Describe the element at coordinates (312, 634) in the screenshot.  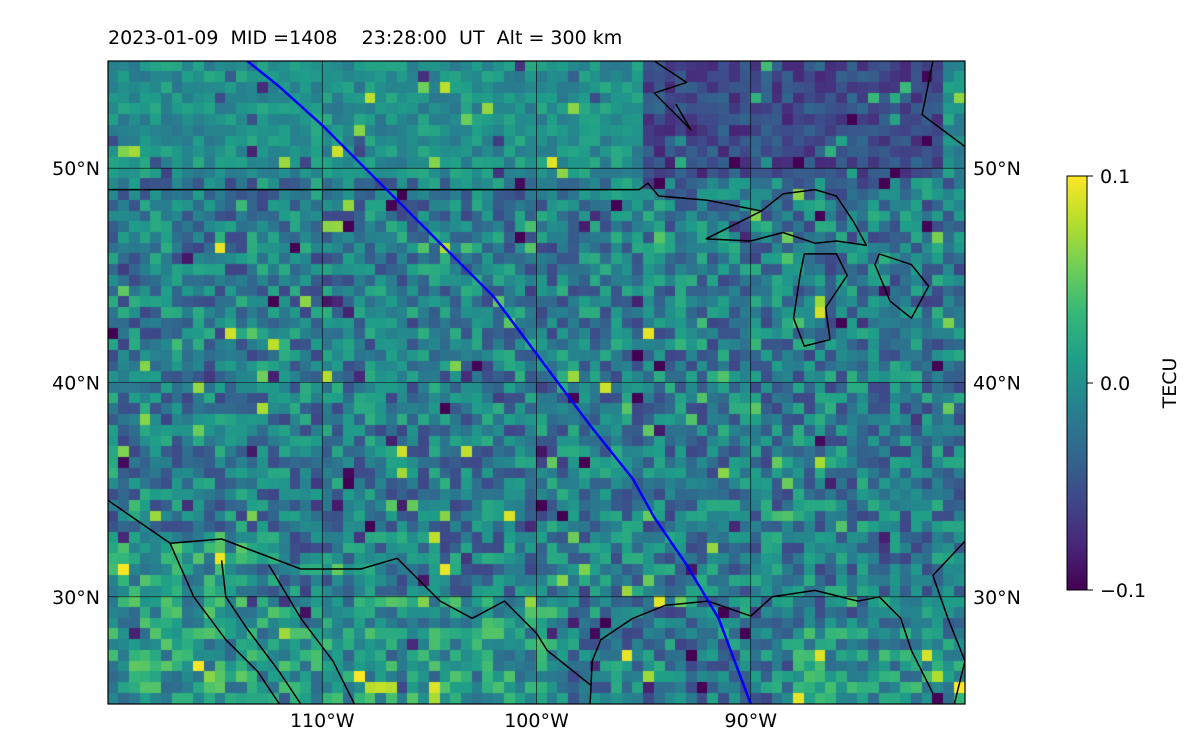
I see `mexico-west-coast` at that location.